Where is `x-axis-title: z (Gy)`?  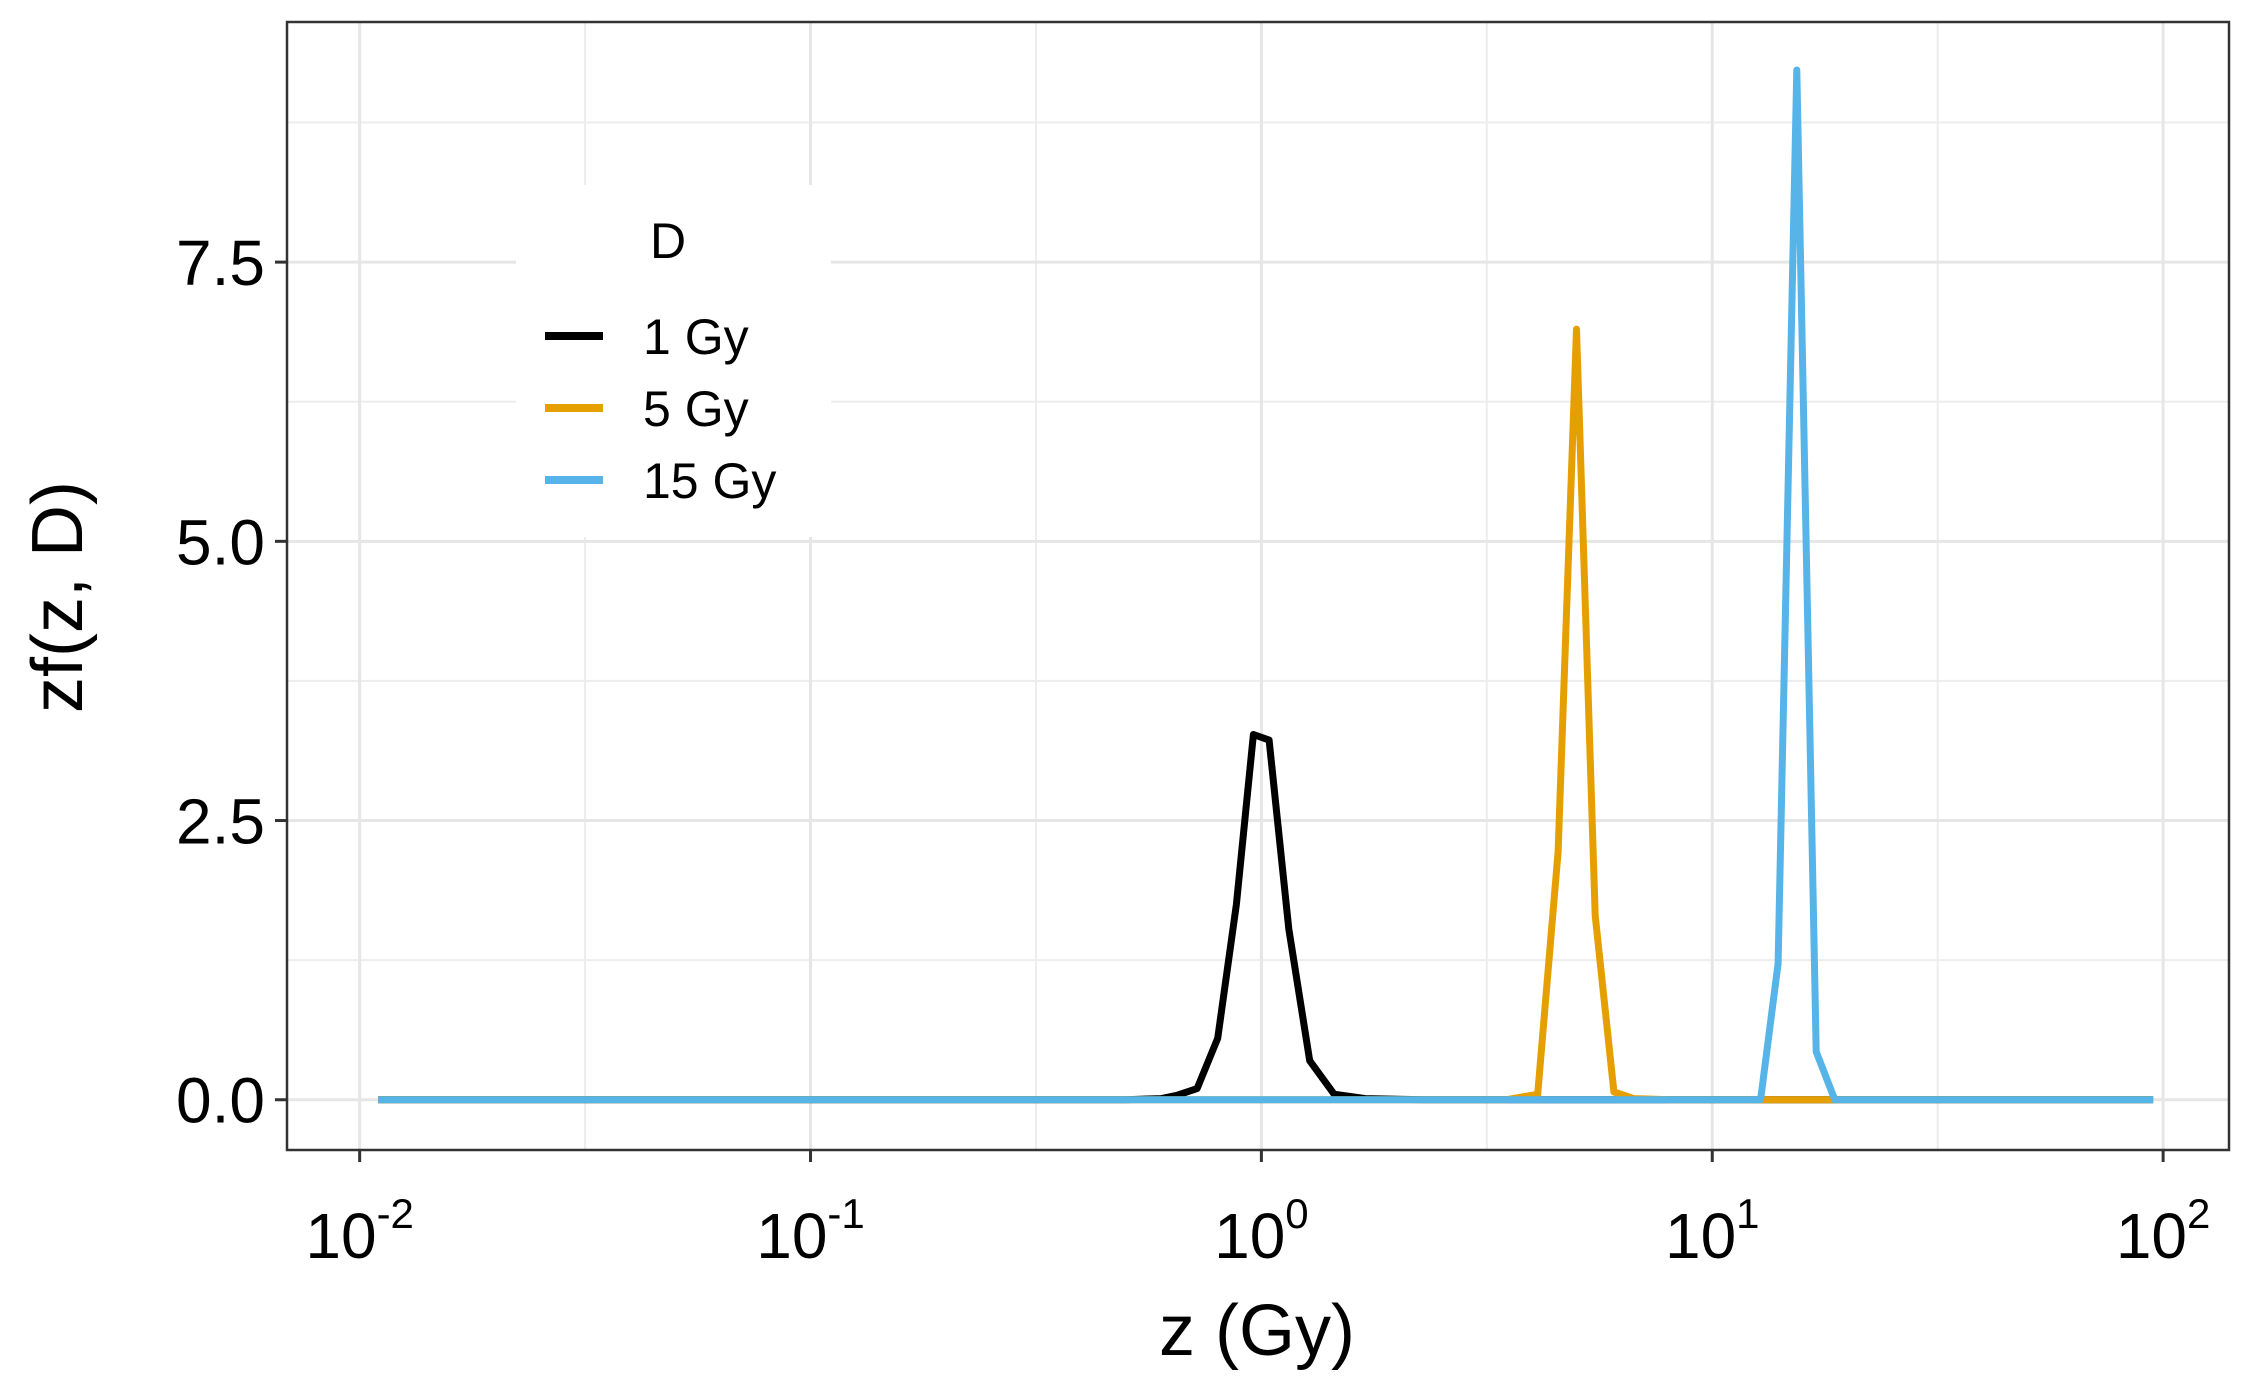
x-axis-title: z (Gy) is located at coordinates (1257, 1331).